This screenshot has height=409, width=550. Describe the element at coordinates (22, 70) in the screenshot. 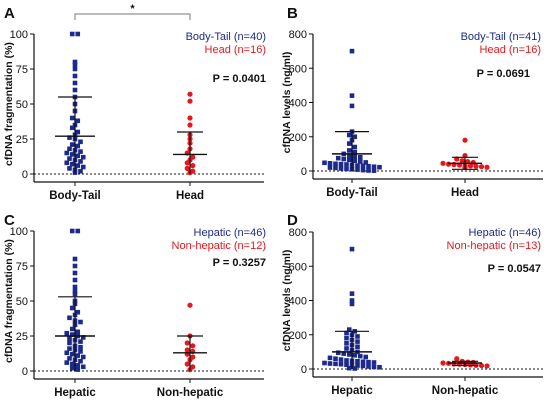

I see `y-tick-label: 75` at that location.